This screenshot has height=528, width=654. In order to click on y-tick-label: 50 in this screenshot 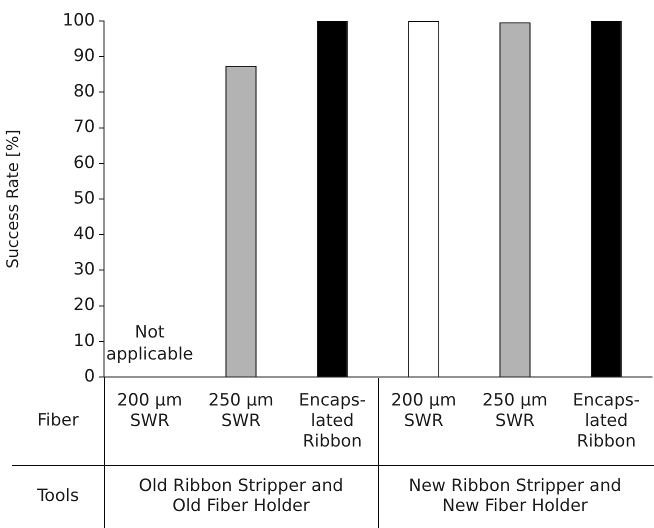, I will do `click(84, 198)`.